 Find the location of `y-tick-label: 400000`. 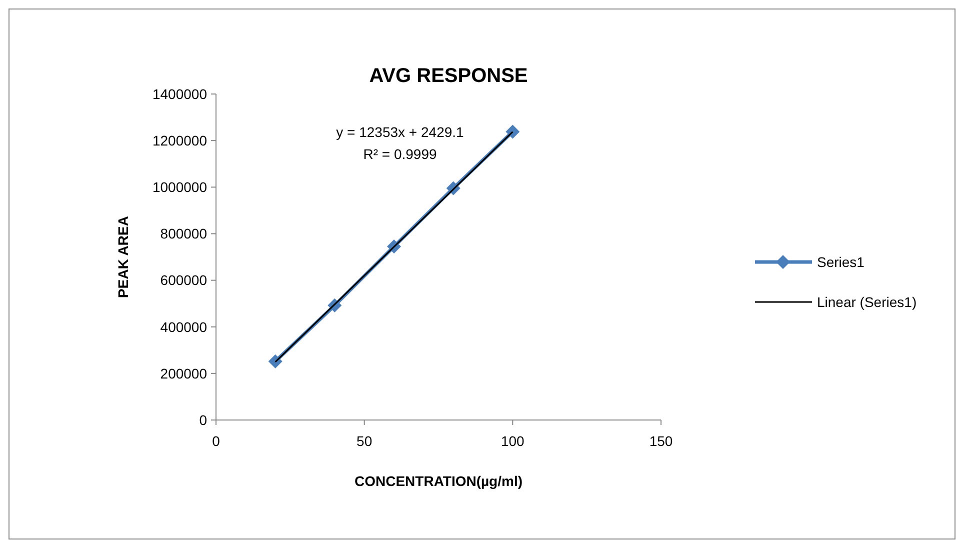

y-tick-label: 400000 is located at coordinates (184, 326).